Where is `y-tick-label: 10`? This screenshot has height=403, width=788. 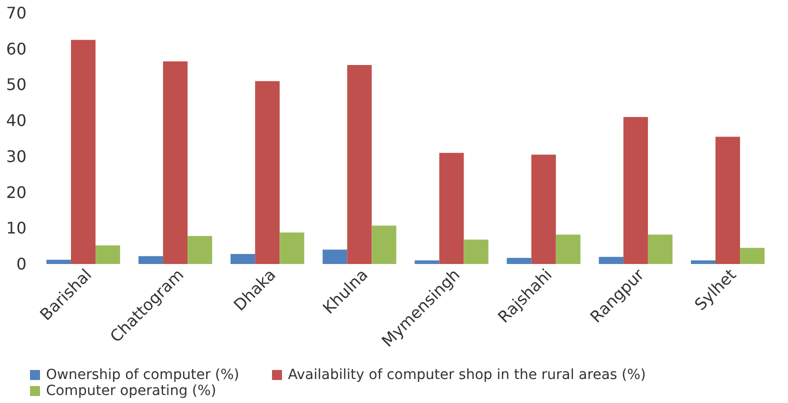 y-tick-label: 10 is located at coordinates (16, 228).